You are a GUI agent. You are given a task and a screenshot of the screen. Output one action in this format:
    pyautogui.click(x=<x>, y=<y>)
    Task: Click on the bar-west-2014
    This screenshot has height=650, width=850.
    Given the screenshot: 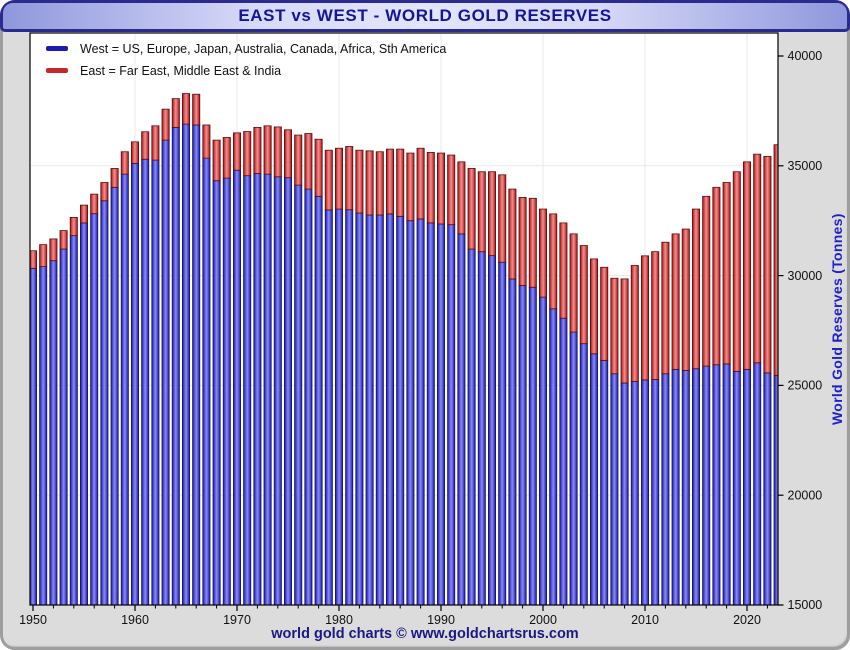 What is the action you would take?
    pyautogui.click(x=685, y=487)
    